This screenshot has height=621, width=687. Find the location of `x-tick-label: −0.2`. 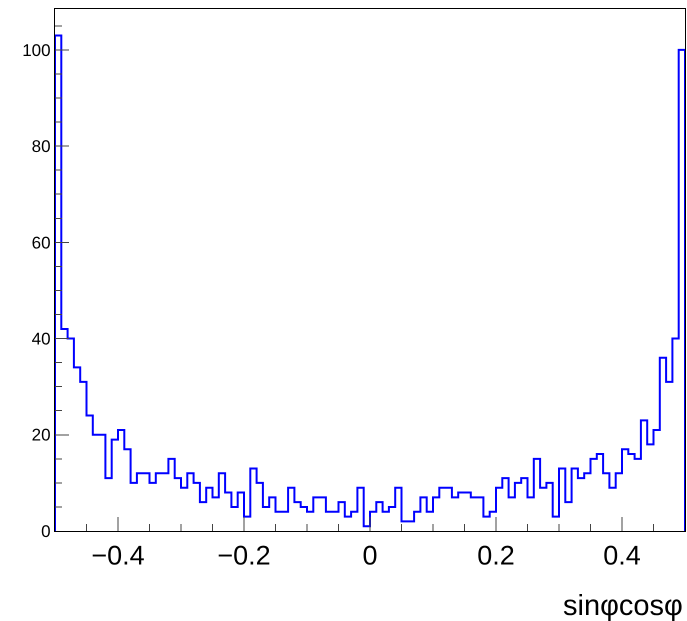

x-tick-label: −0.2 is located at coordinates (244, 555).